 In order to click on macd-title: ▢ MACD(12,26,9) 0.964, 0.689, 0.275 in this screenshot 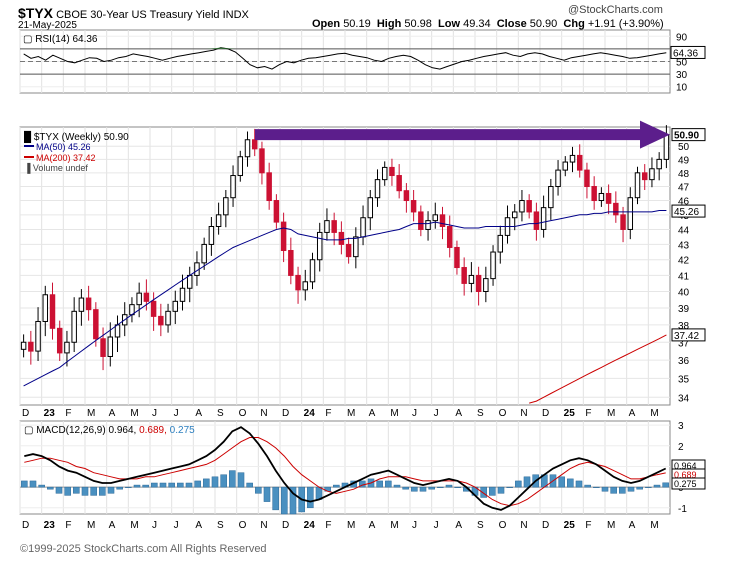, I will do `click(109, 430)`.